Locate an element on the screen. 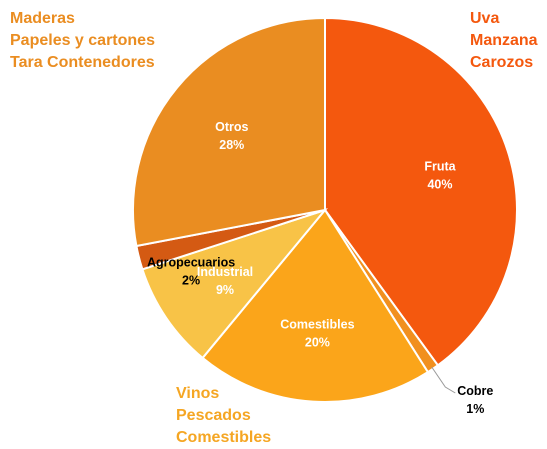  slice-label-comestibles: Comestibles 20% is located at coordinates (317, 334).